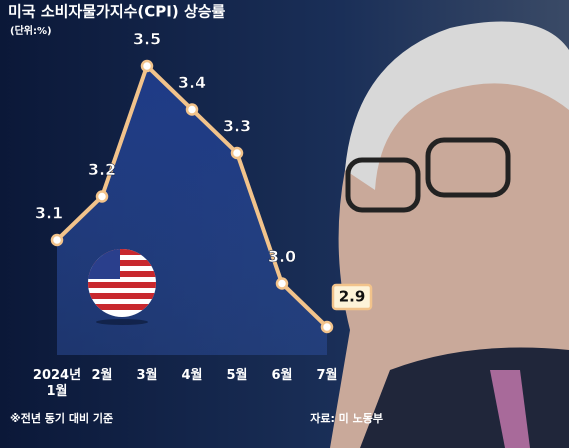 This screenshot has height=448, width=569. I want to click on x-tick-label: 5월, so click(237, 375).